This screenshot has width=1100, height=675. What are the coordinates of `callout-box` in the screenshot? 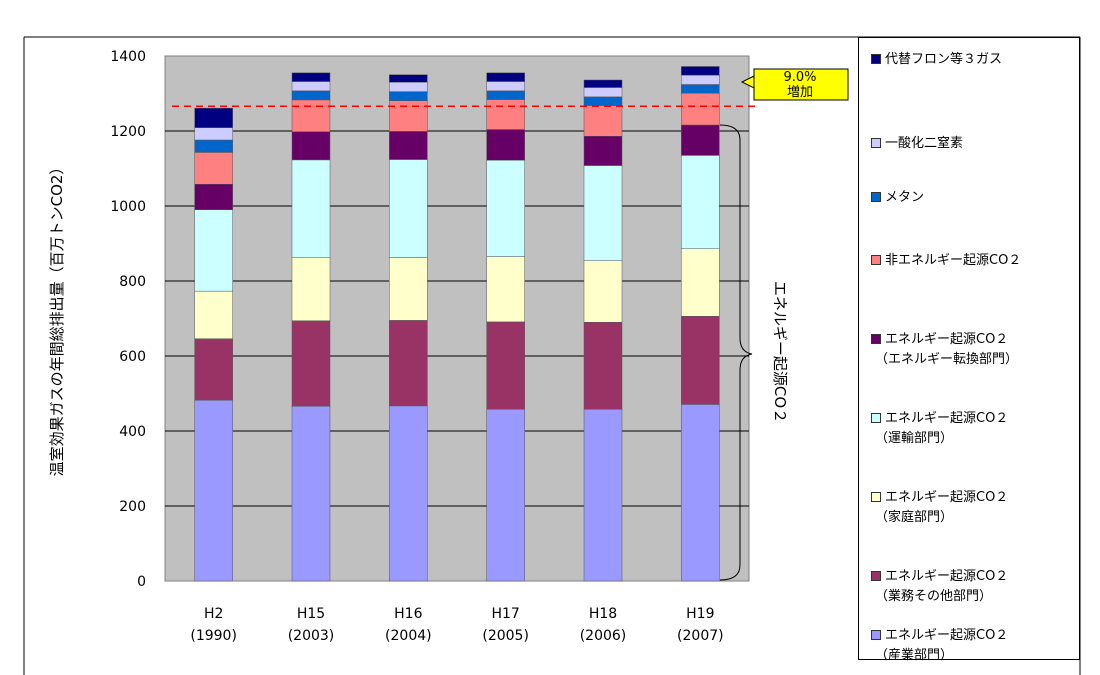 It's located at (794, 84).